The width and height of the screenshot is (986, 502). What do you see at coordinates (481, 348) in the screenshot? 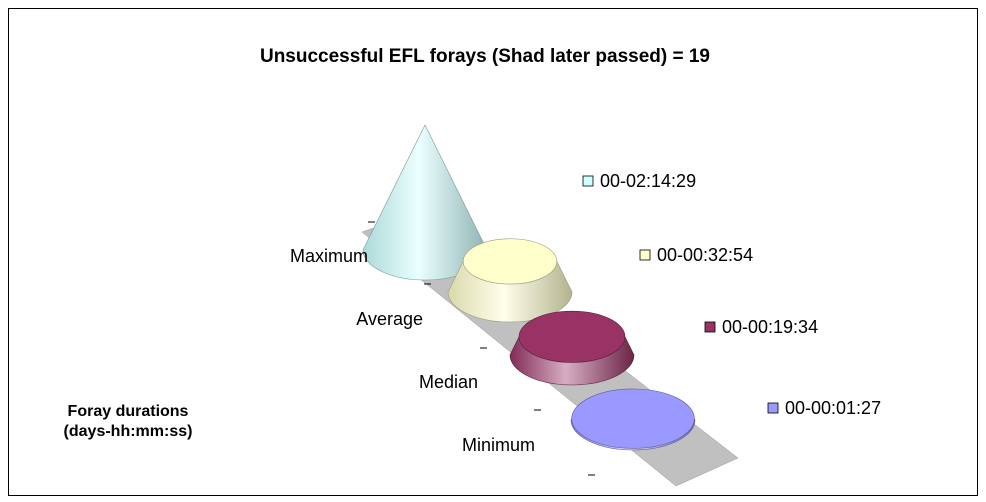
I see `axis-ticks` at bounding box center [481, 348].